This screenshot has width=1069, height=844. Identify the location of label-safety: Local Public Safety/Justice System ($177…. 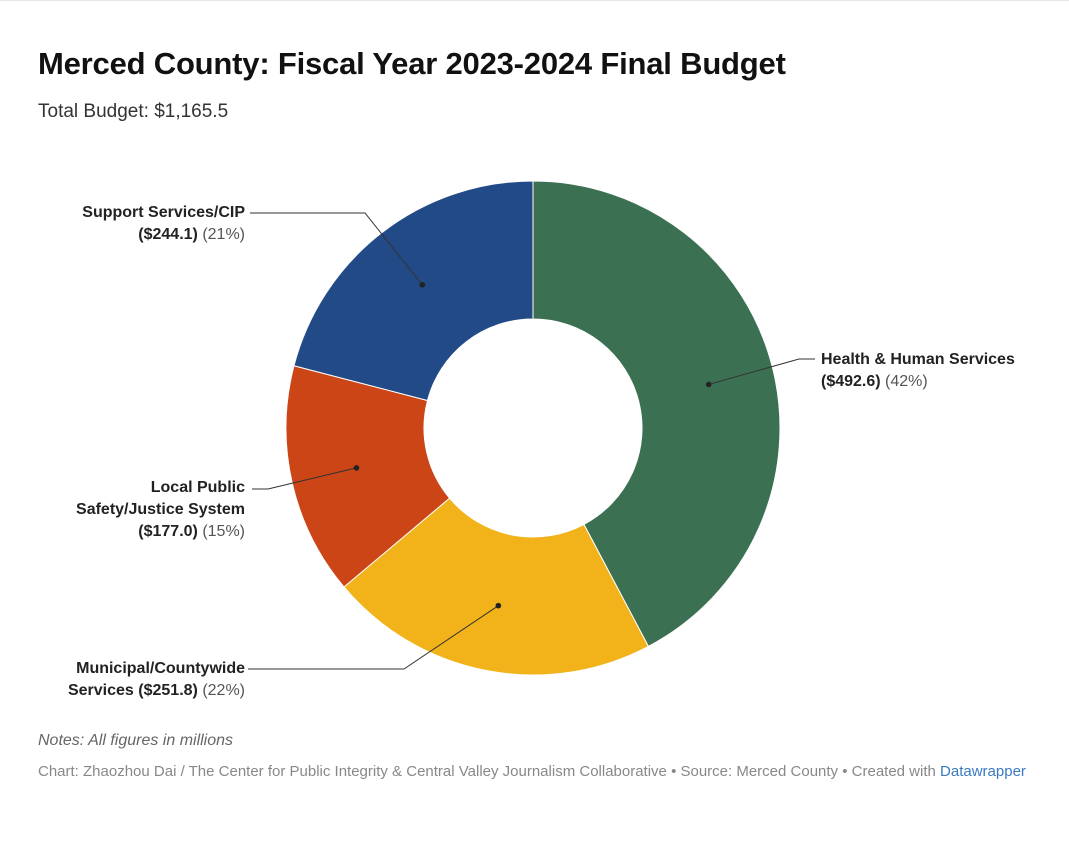
(160, 509).